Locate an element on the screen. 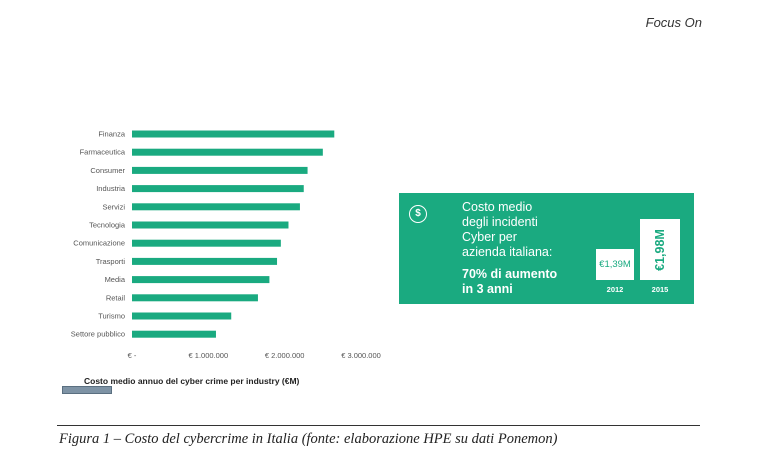 This screenshot has height=464, width=768. x-tick-label: € 1.000.000 is located at coordinates (209, 355).